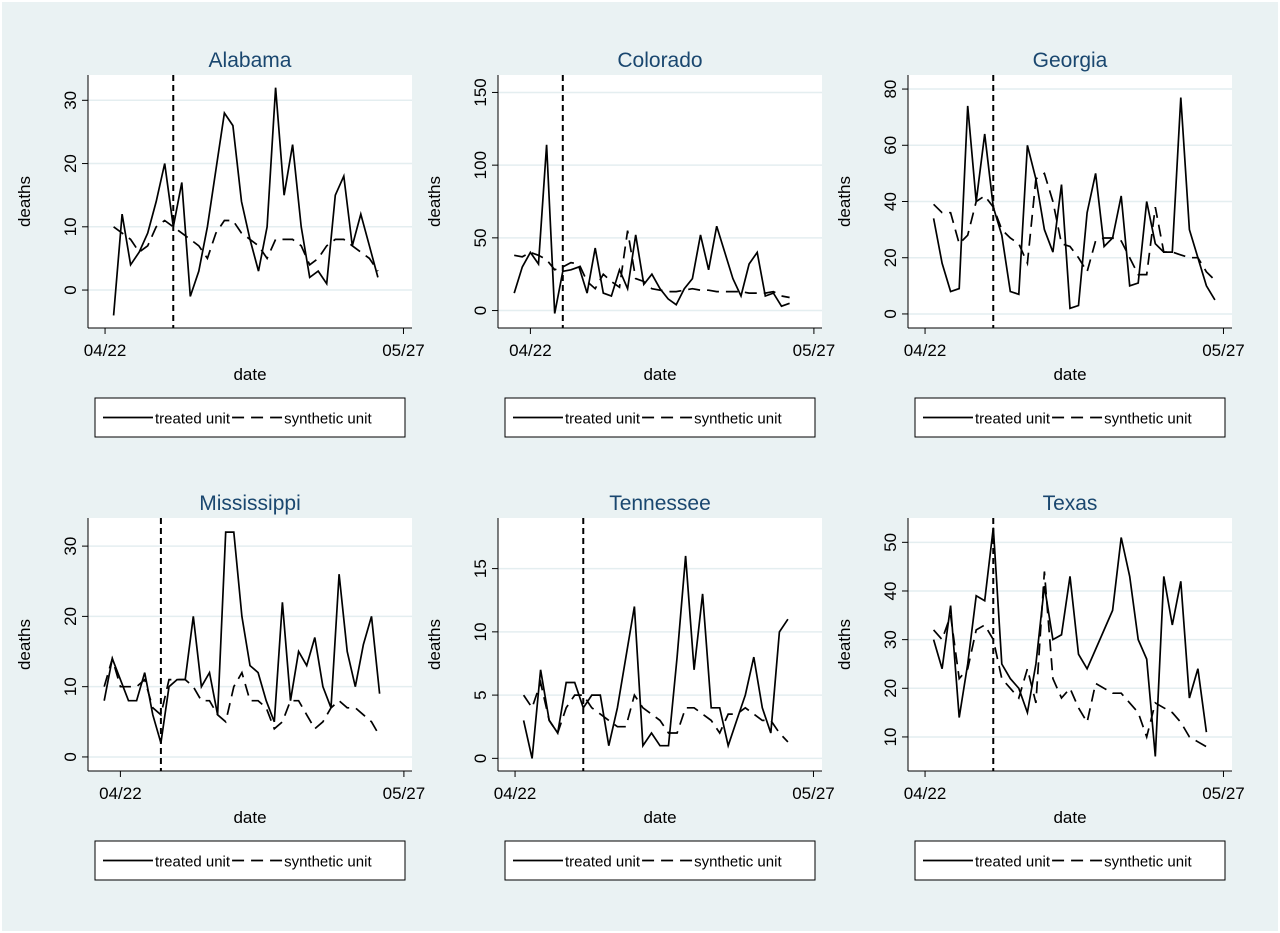 The height and width of the screenshot is (933, 1280). What do you see at coordinates (1070, 60) in the screenshot?
I see `chart-title: Georgia` at bounding box center [1070, 60].